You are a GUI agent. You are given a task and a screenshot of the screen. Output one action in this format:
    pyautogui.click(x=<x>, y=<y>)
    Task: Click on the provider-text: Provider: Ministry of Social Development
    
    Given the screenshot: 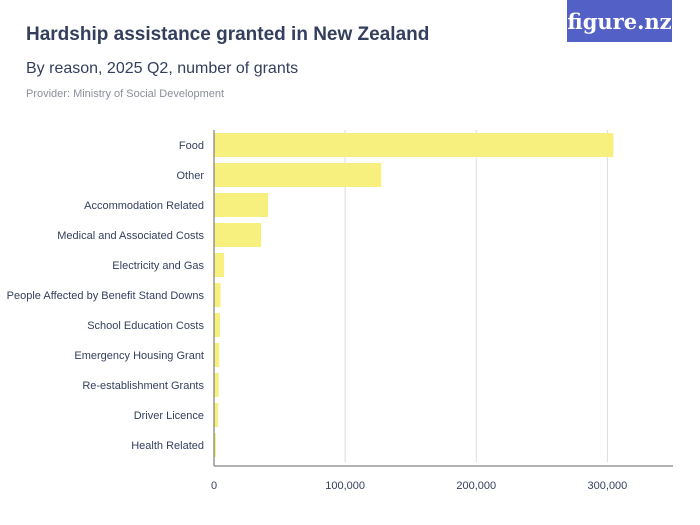 What is the action you would take?
    pyautogui.click(x=125, y=94)
    